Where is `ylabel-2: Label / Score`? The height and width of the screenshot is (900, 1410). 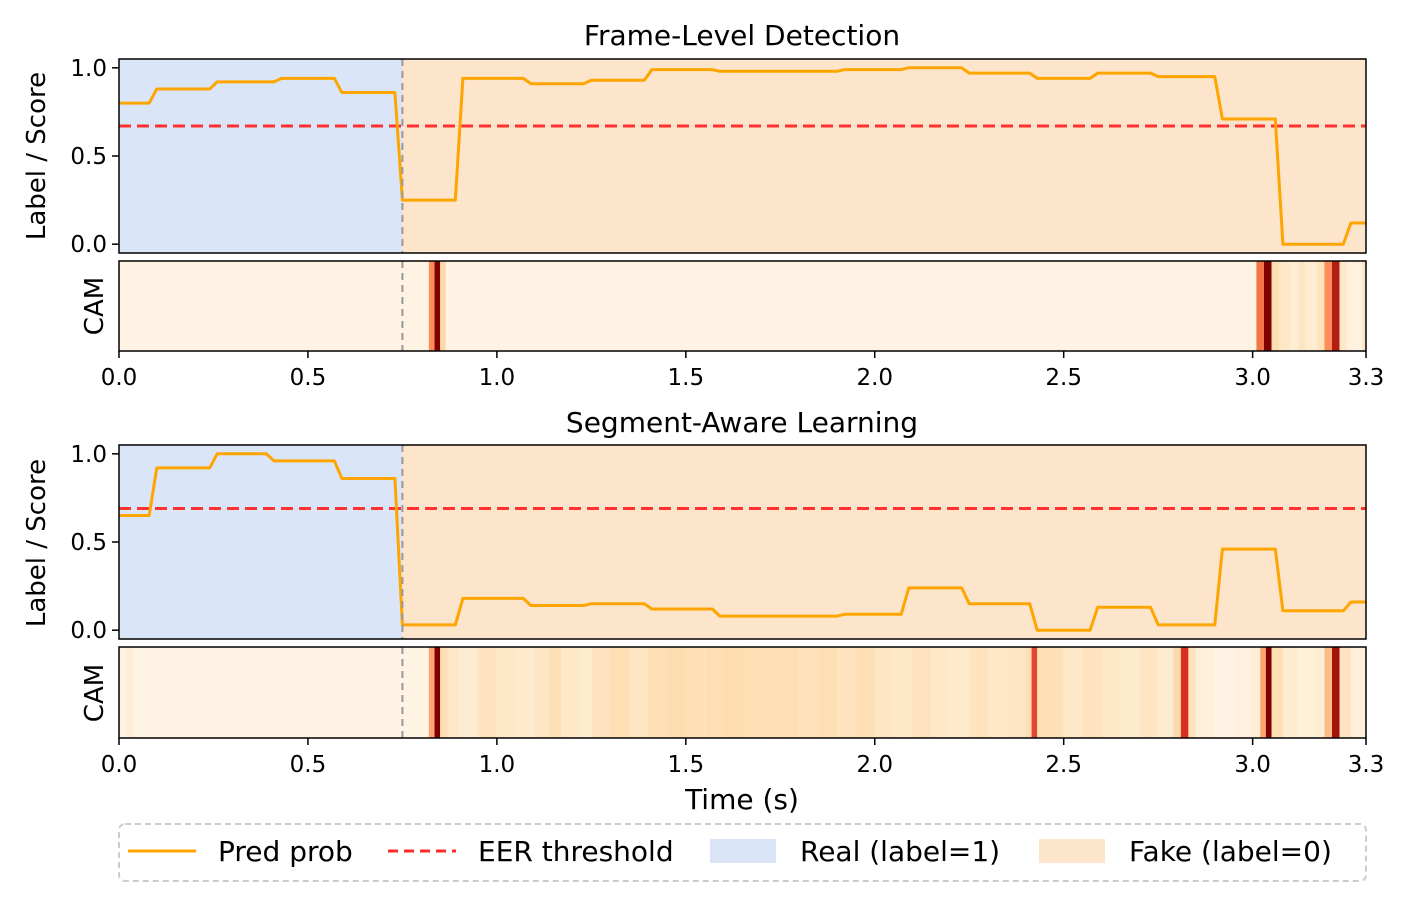
ylabel-2: Label / Score is located at coordinates (37, 543).